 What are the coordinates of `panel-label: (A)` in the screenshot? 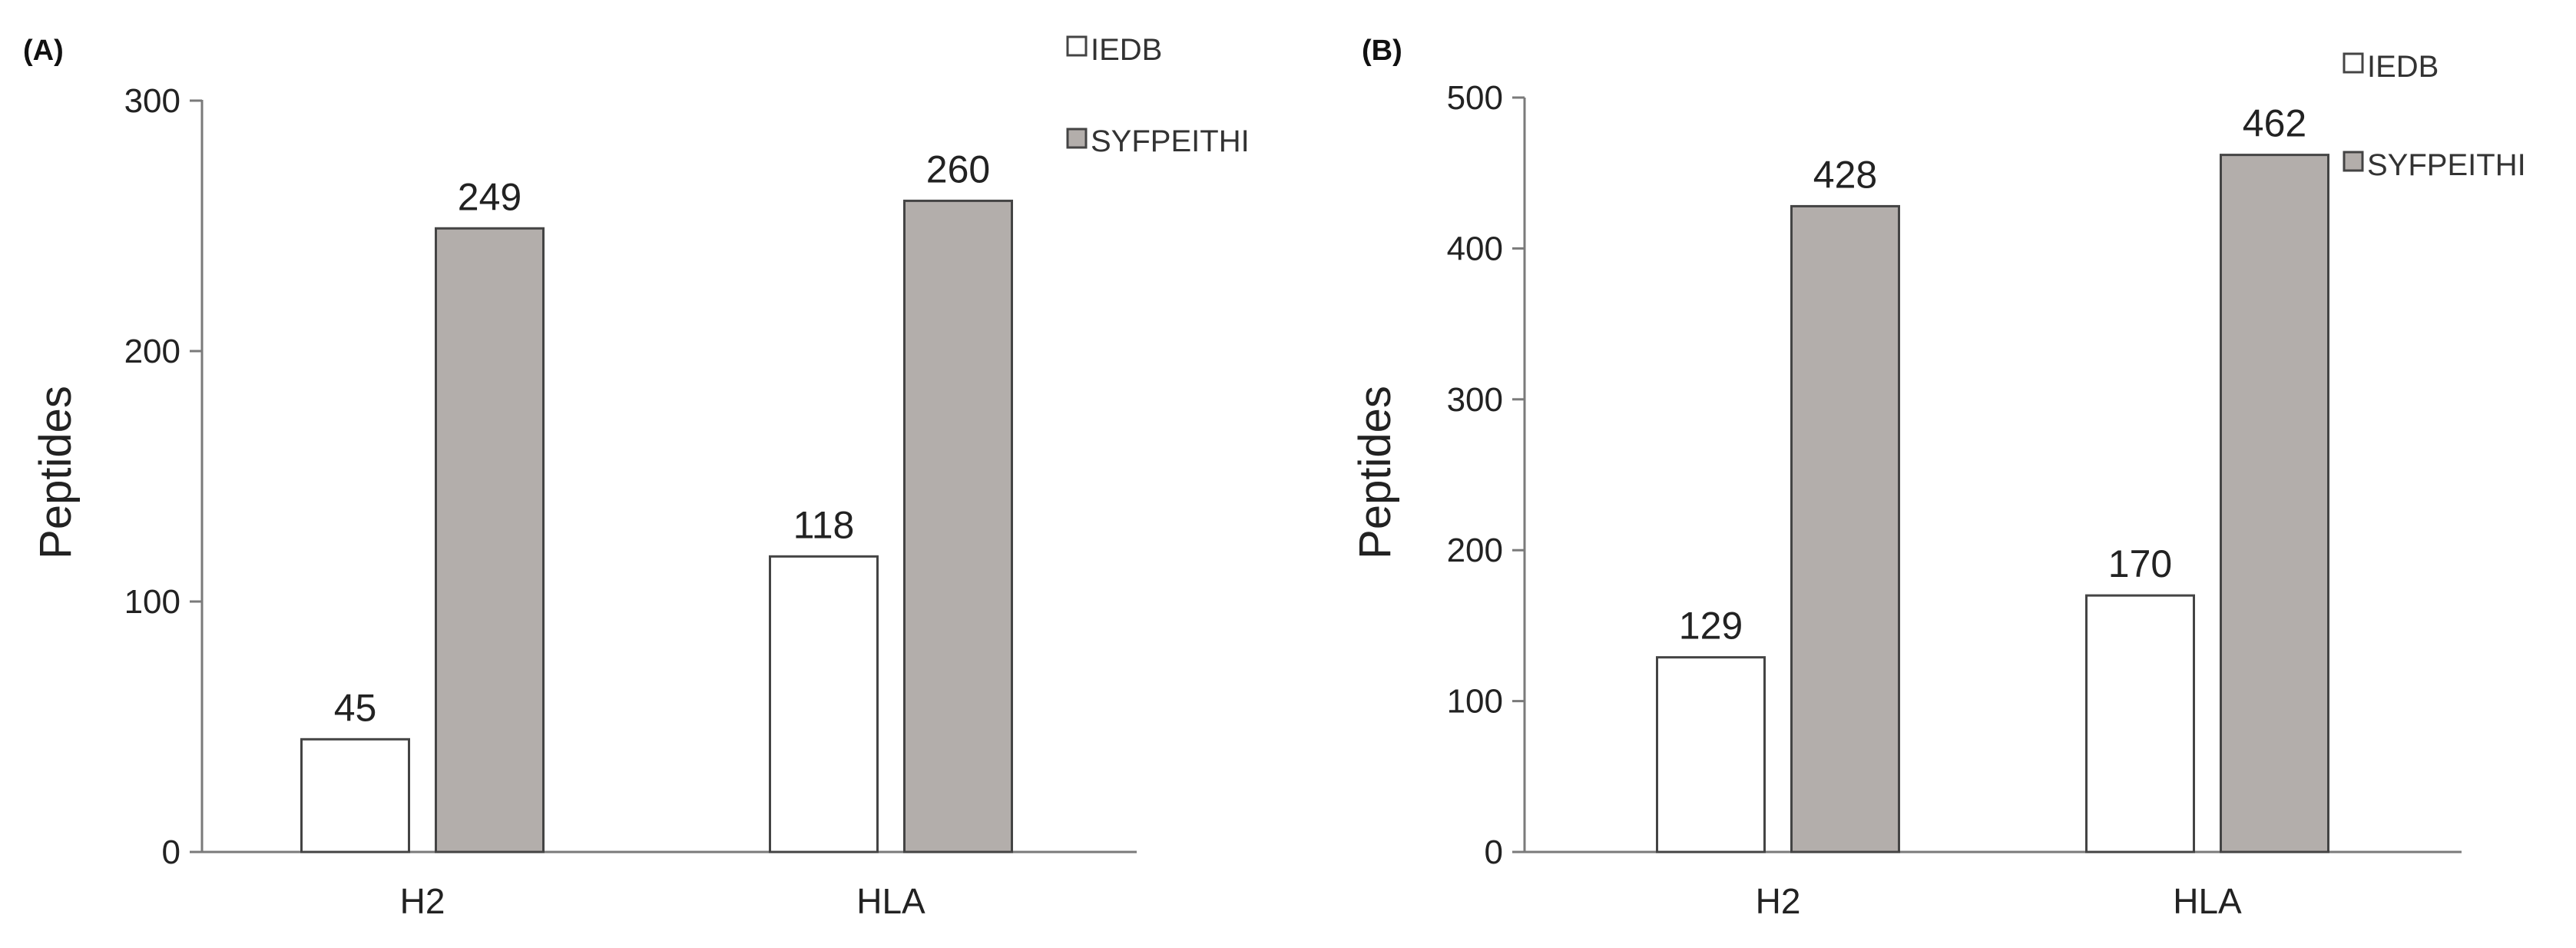 It's located at (43, 51).